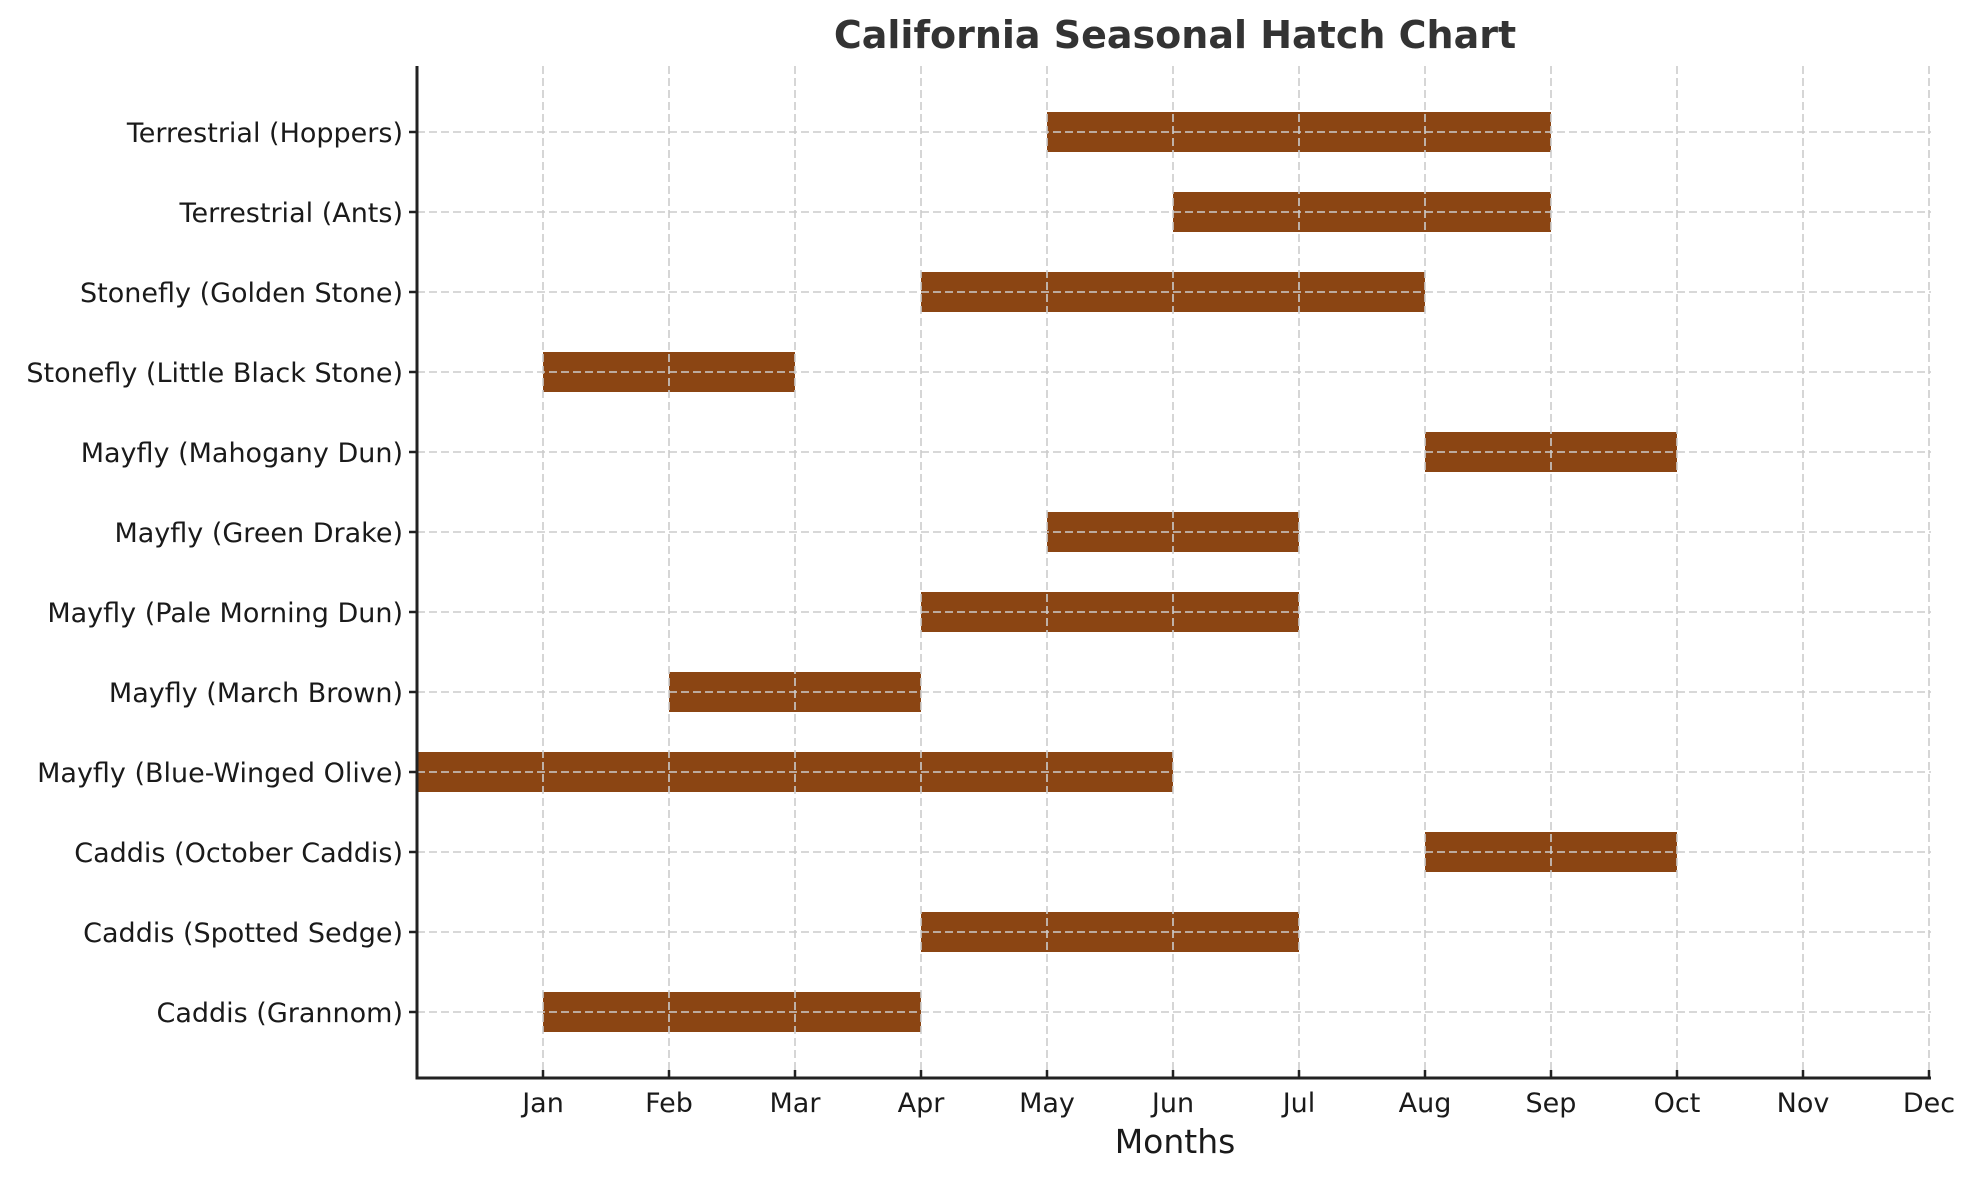 The height and width of the screenshot is (1180, 1979). What do you see at coordinates (542, 1103) in the screenshot?
I see `x-tick-label: Jan` at bounding box center [542, 1103].